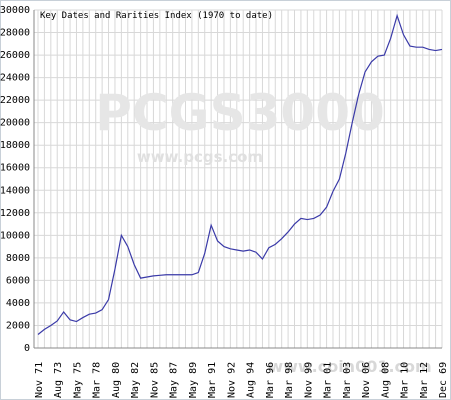  What do you see at coordinates (347, 380) in the screenshot?
I see `x-tick-label: Mar 03` at bounding box center [347, 380].